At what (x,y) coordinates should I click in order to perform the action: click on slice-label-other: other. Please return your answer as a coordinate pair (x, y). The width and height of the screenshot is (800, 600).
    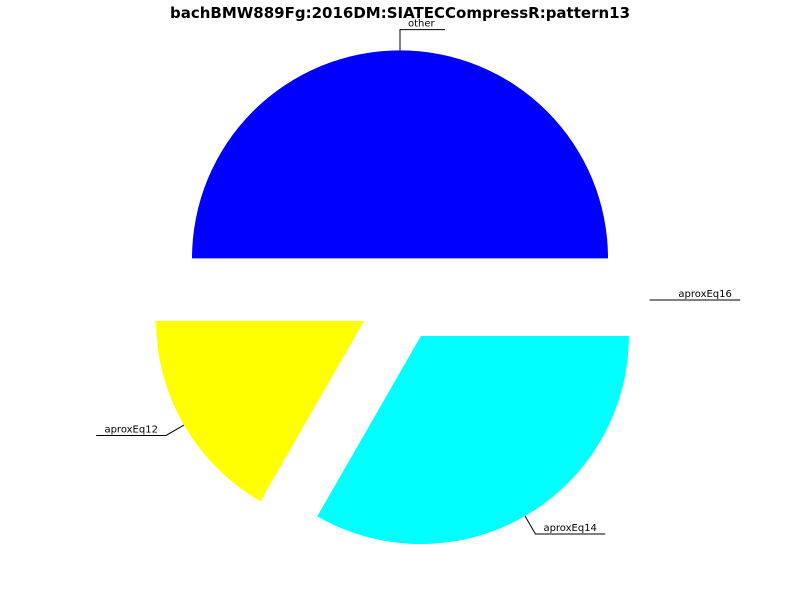
    Looking at the image, I should click on (422, 24).